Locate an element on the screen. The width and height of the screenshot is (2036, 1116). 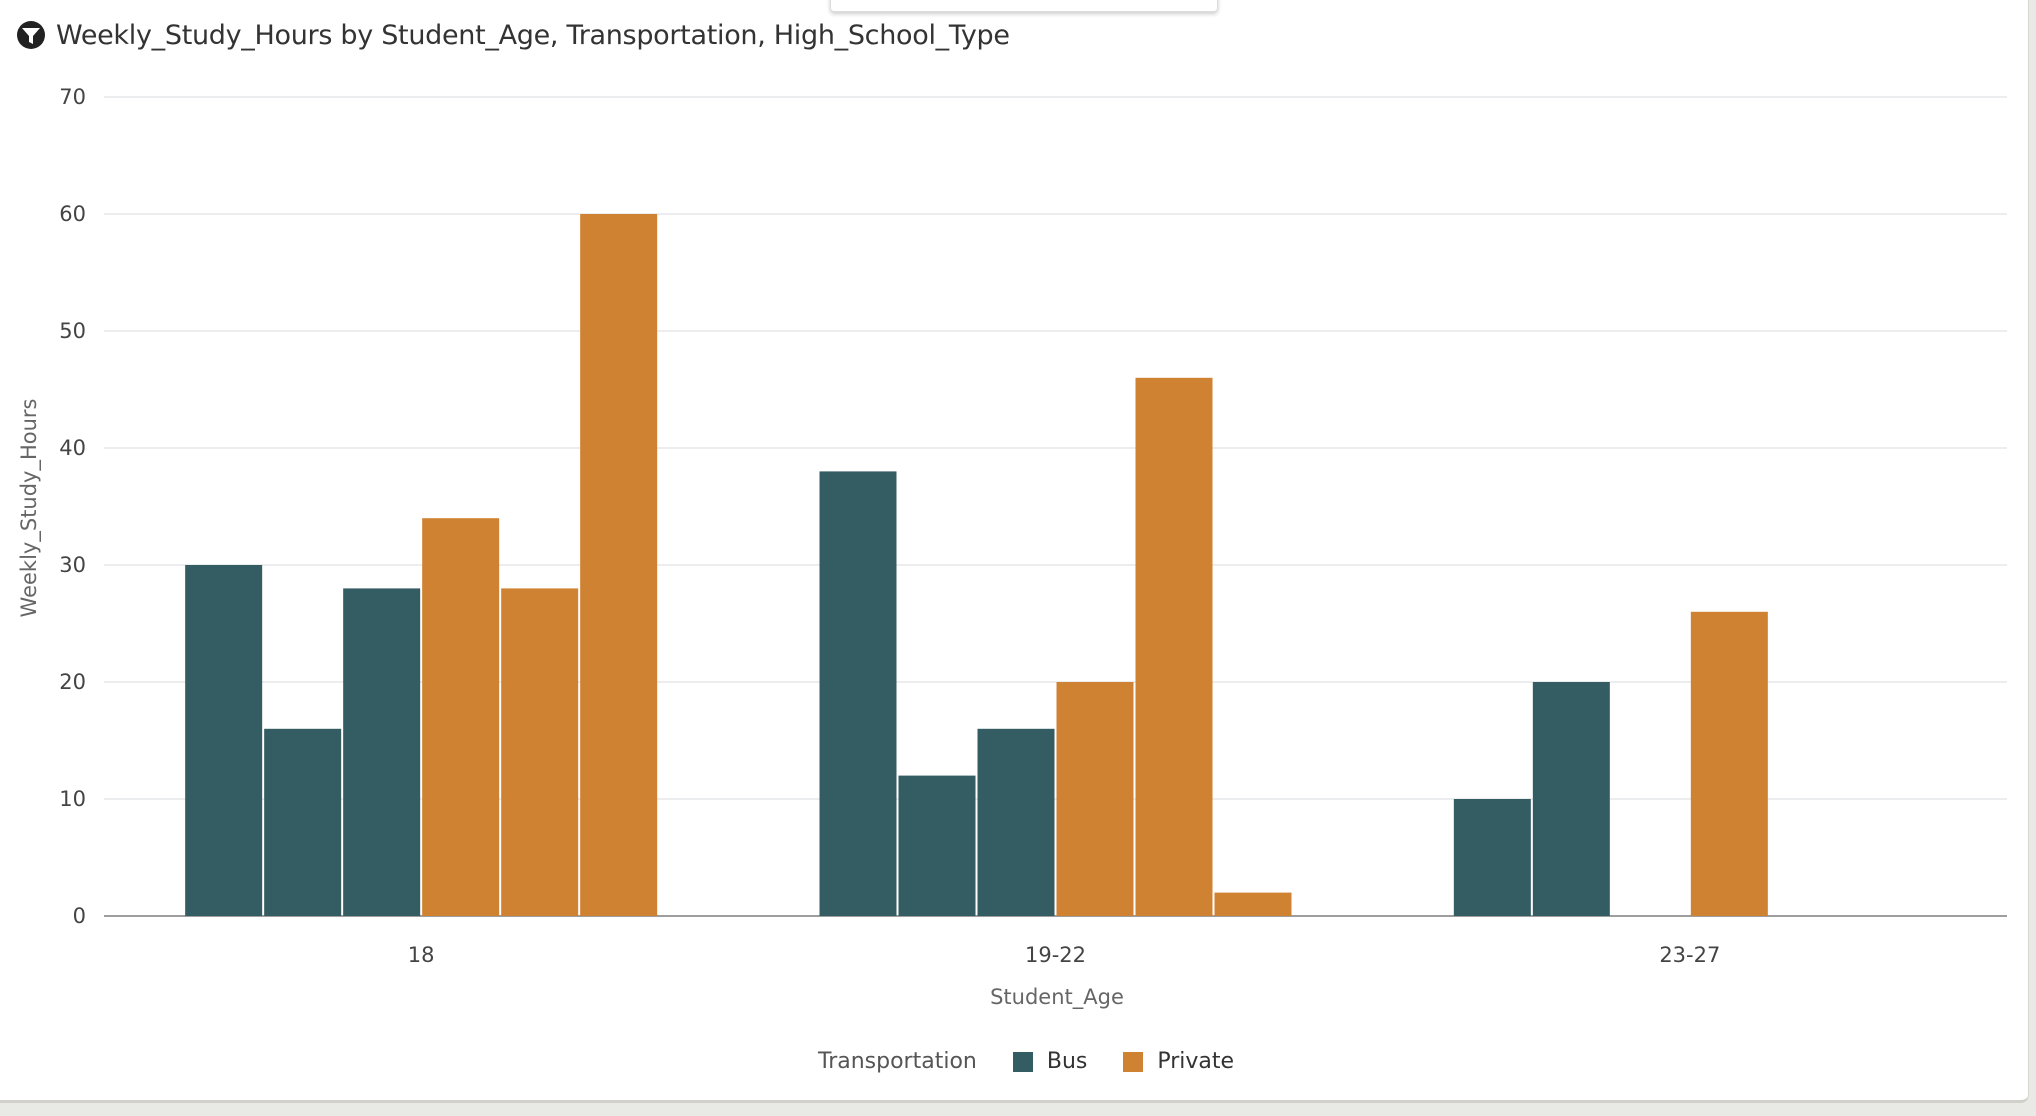
popup-tab is located at coordinates (1024, 6).